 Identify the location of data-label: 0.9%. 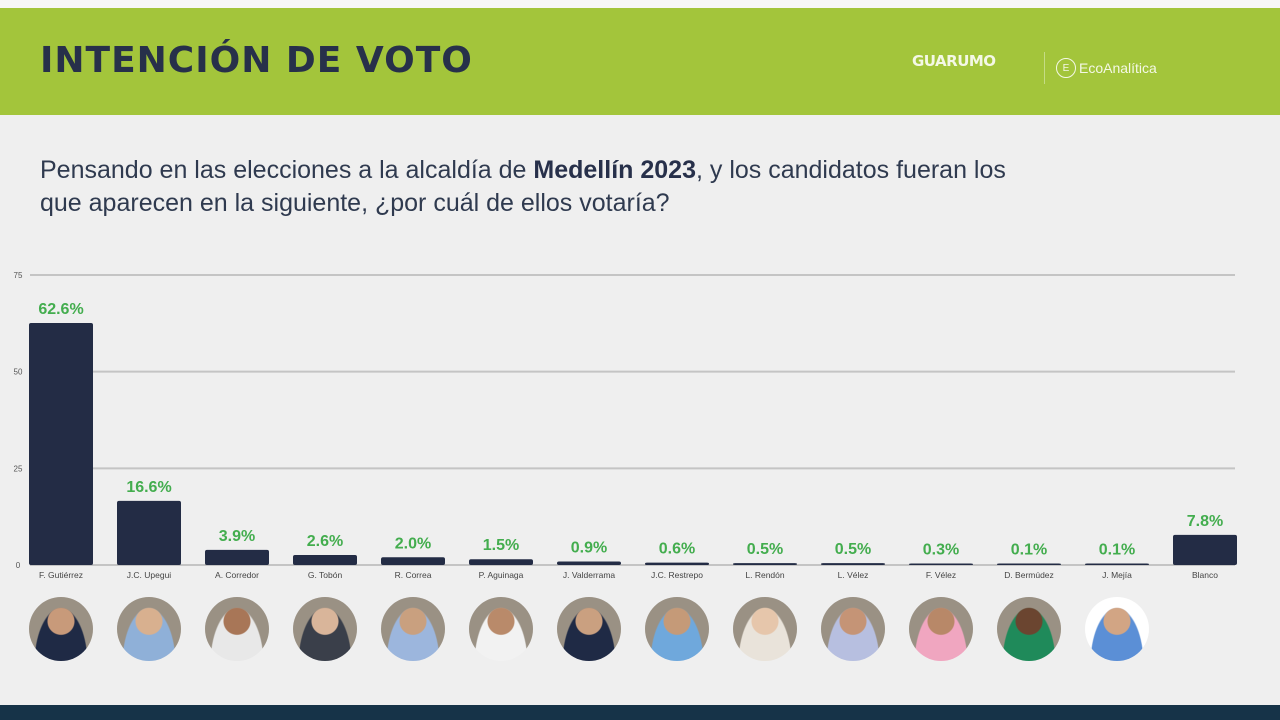
(589, 548).